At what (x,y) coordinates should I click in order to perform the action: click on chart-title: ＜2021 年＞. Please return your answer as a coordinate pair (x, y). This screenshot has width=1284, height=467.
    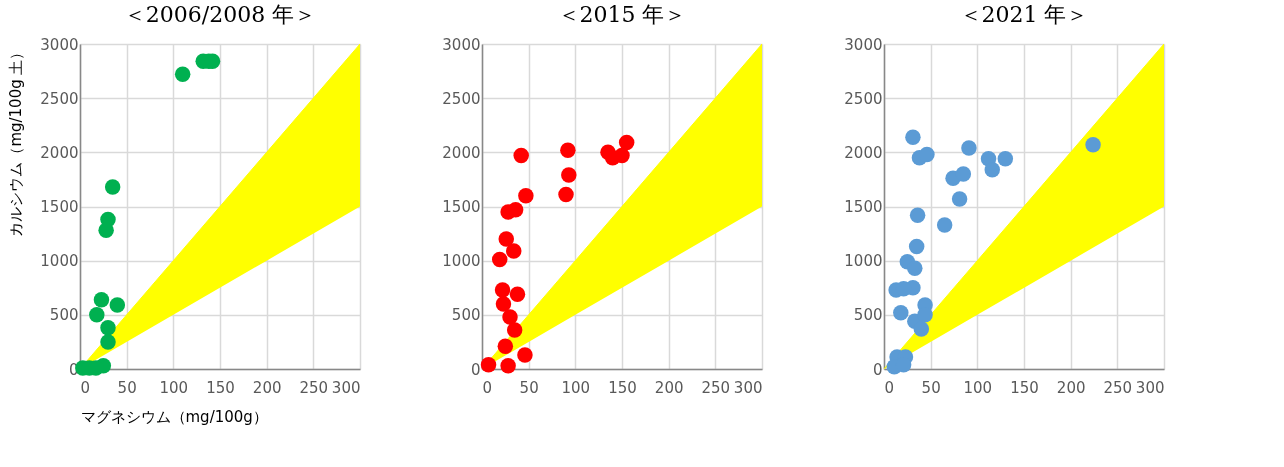
    Looking at the image, I should click on (1024, 14).